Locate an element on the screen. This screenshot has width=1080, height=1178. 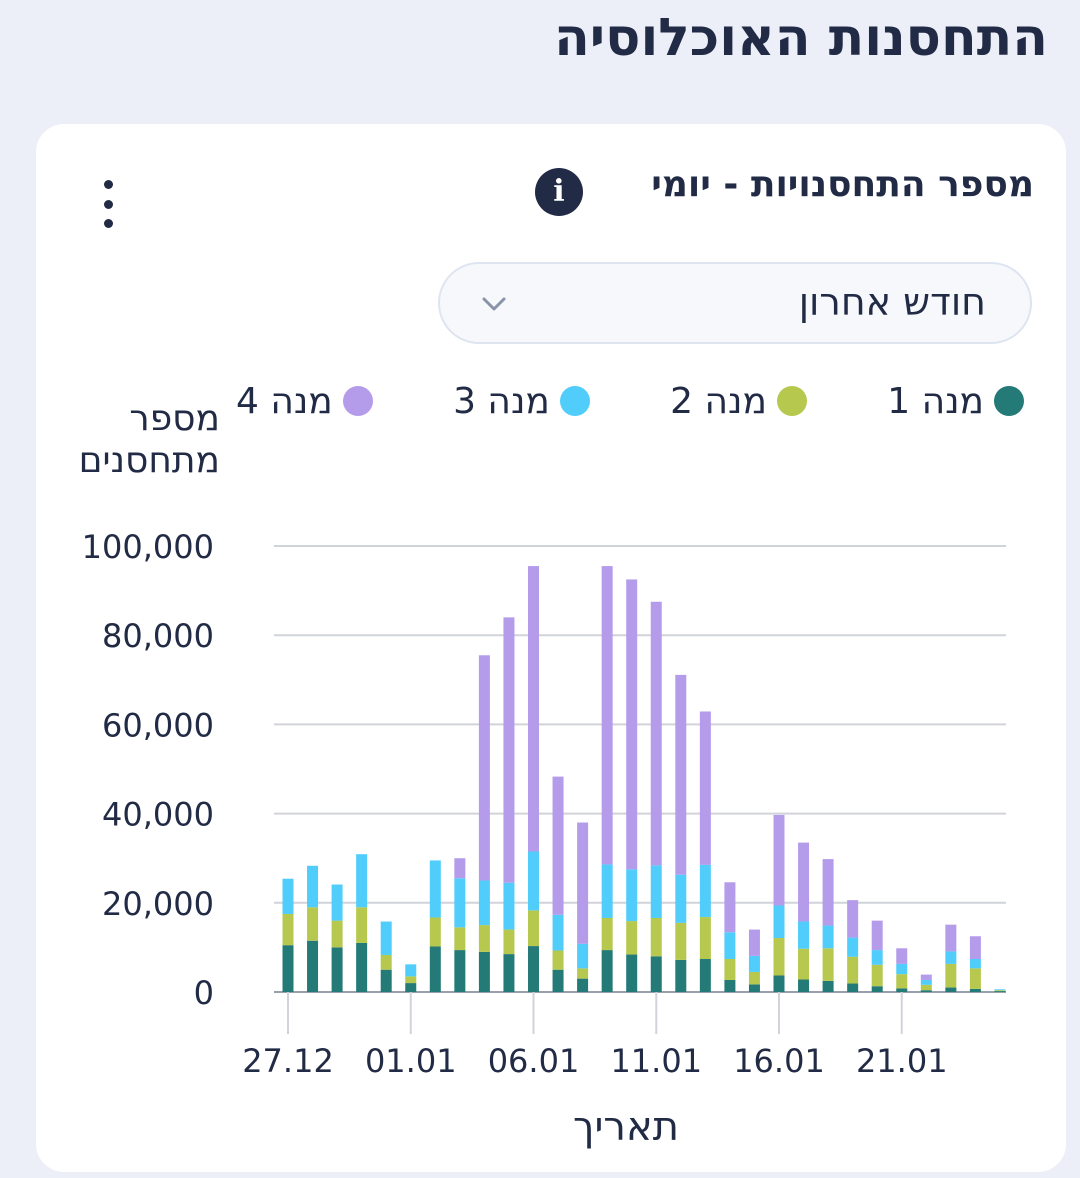
legend-item-dose2: מנה 2 is located at coordinates (738, 401).